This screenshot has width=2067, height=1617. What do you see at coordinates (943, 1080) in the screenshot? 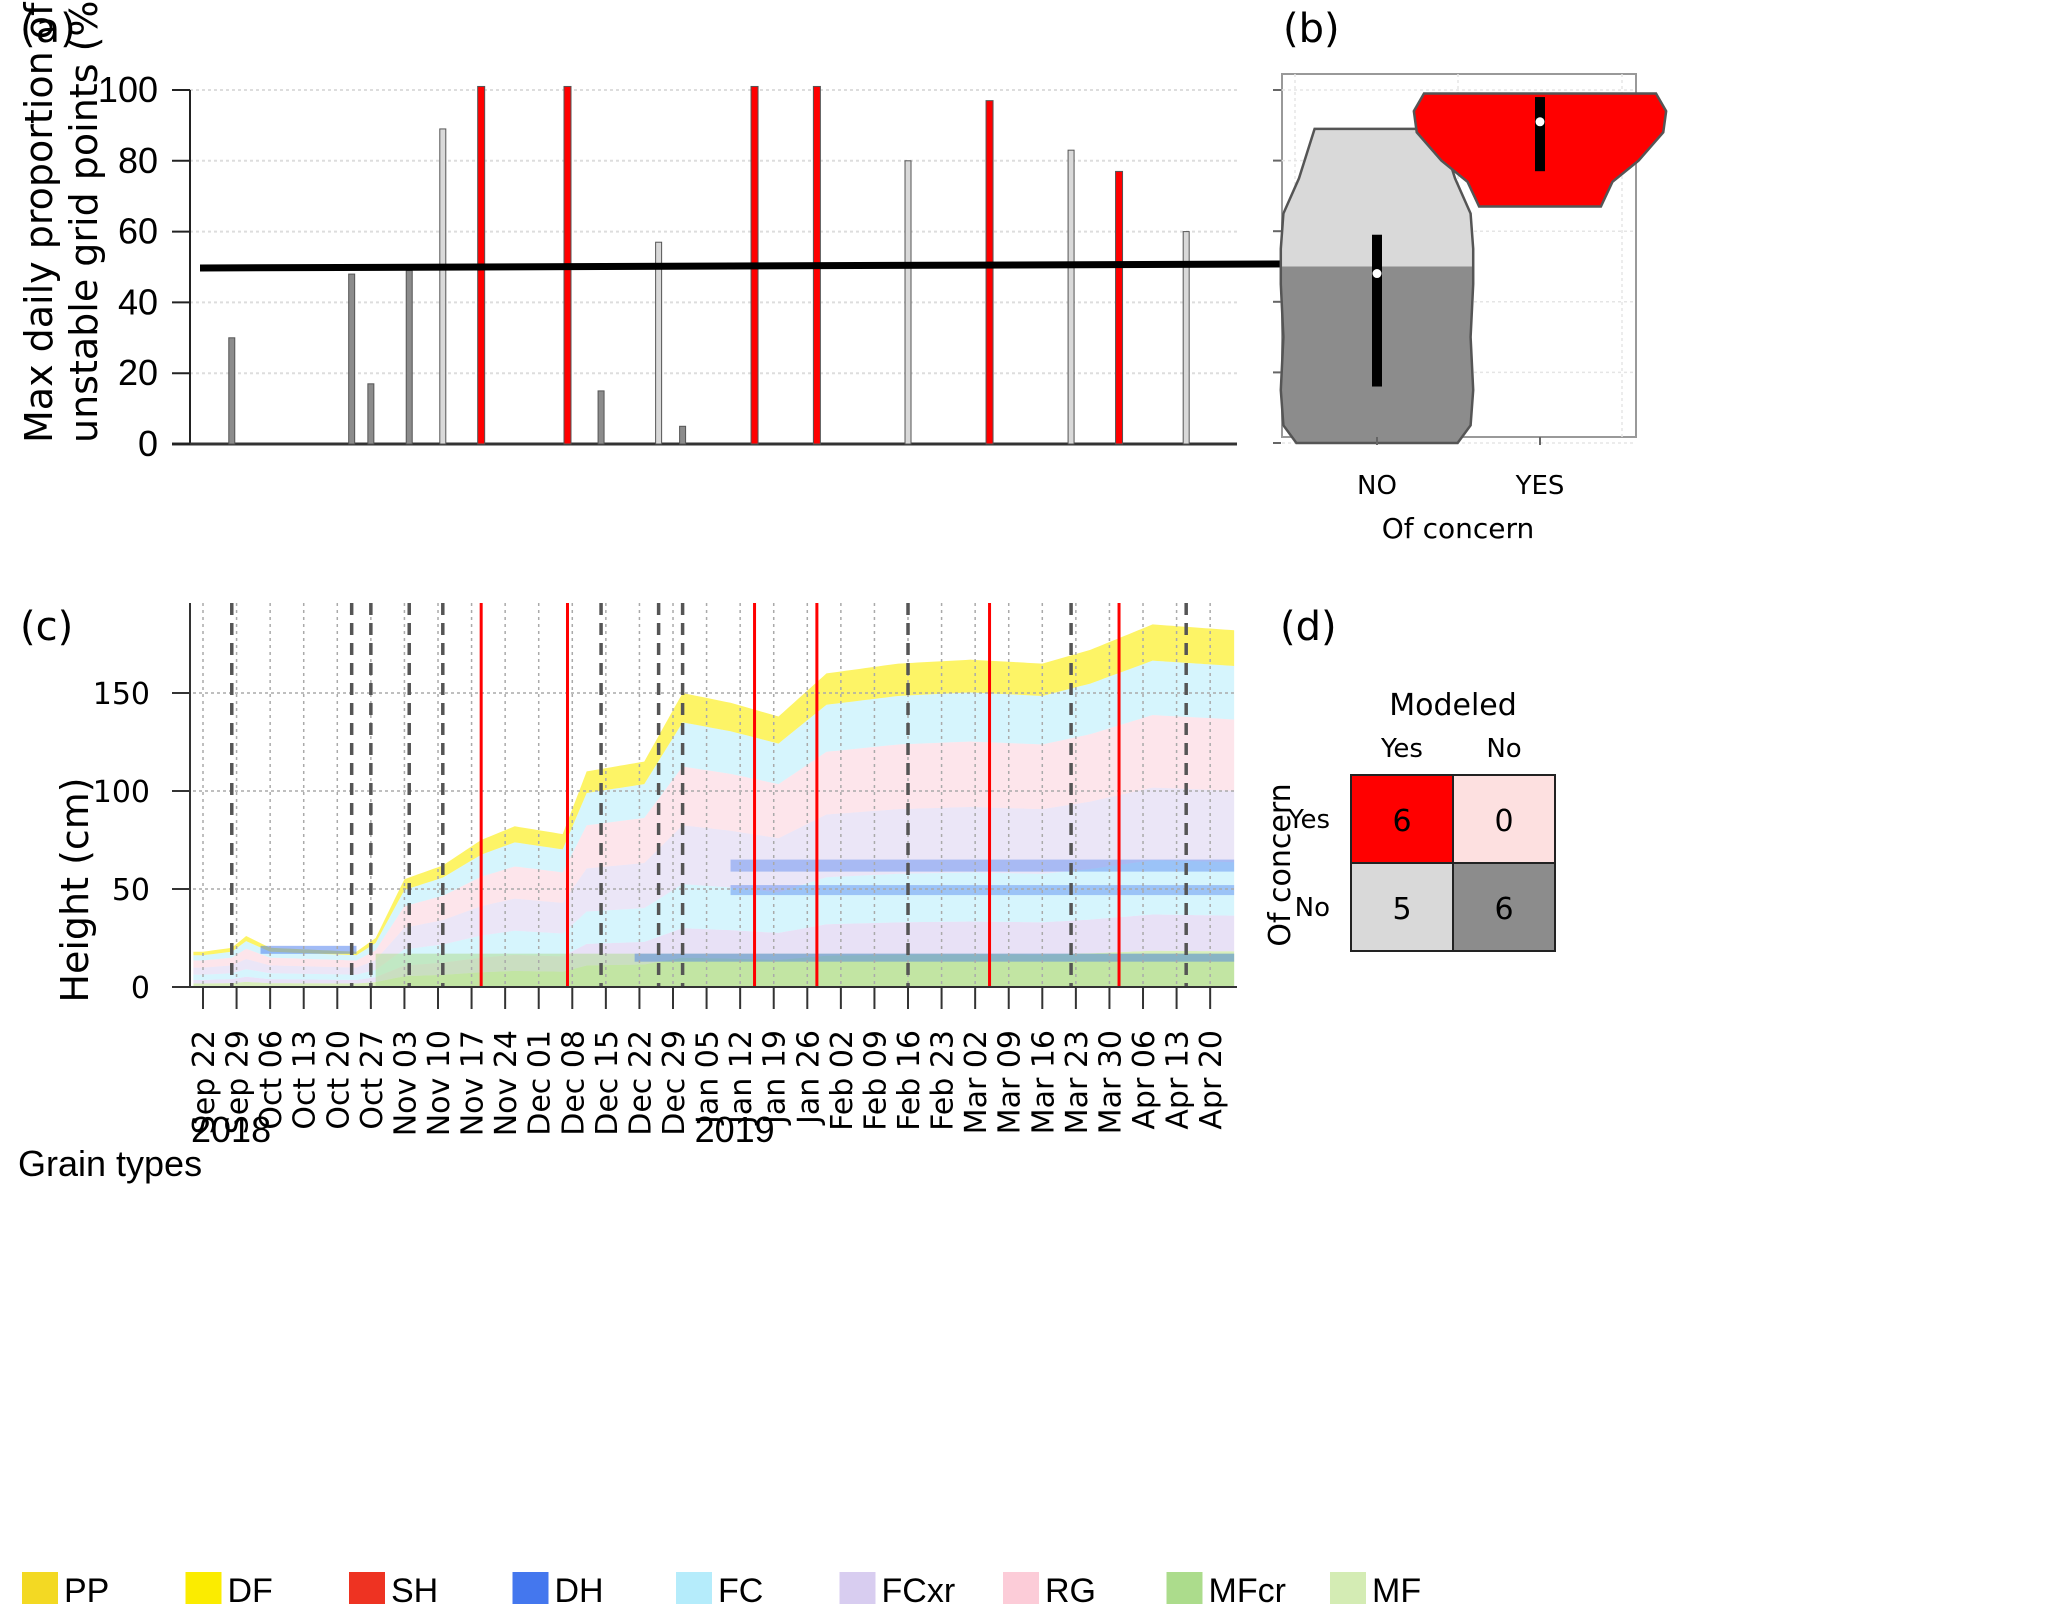
I see `panel-c-xtick-label: Feb 23` at bounding box center [943, 1080].